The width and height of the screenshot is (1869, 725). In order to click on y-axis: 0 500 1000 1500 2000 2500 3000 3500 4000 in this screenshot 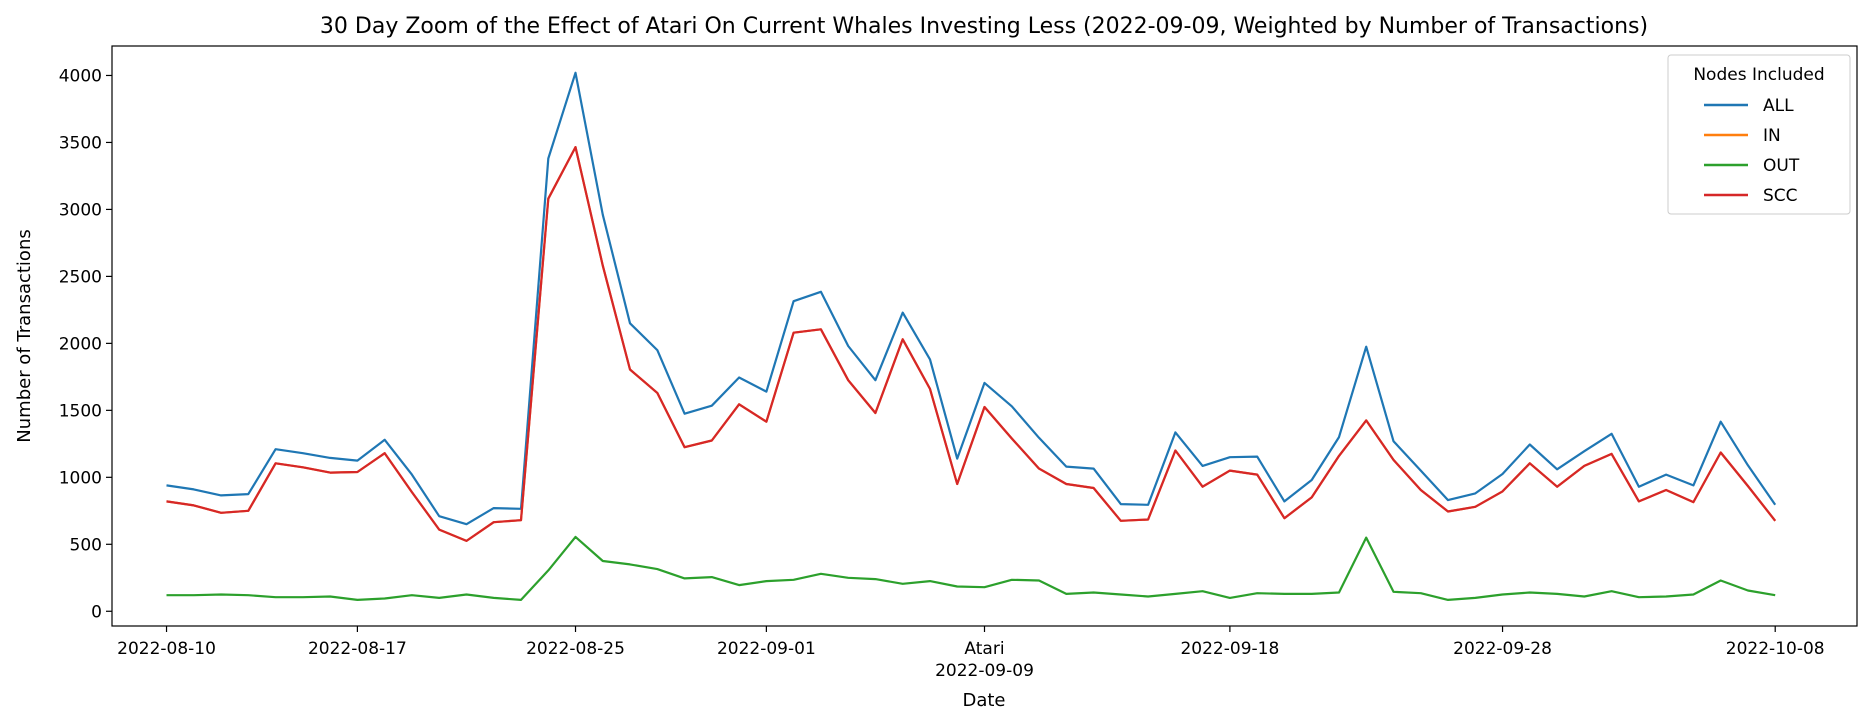, I will do `click(85, 344)`.